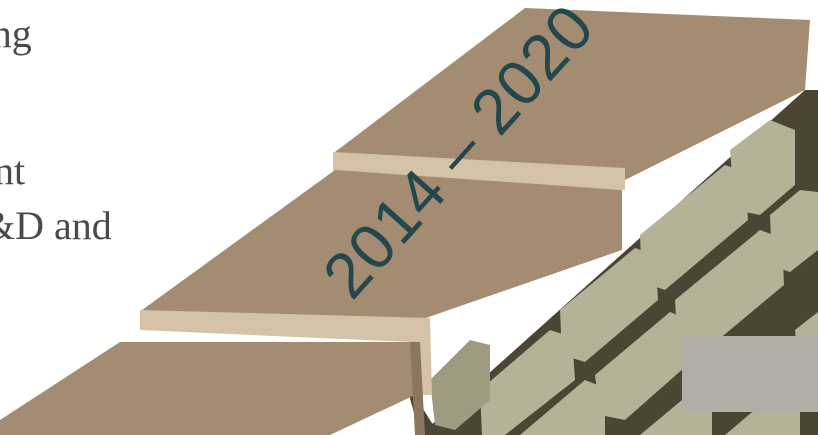 This screenshot has width=818, height=435. Describe the element at coordinates (13, 170) in the screenshot. I see `text-fragment-2: nt` at that location.